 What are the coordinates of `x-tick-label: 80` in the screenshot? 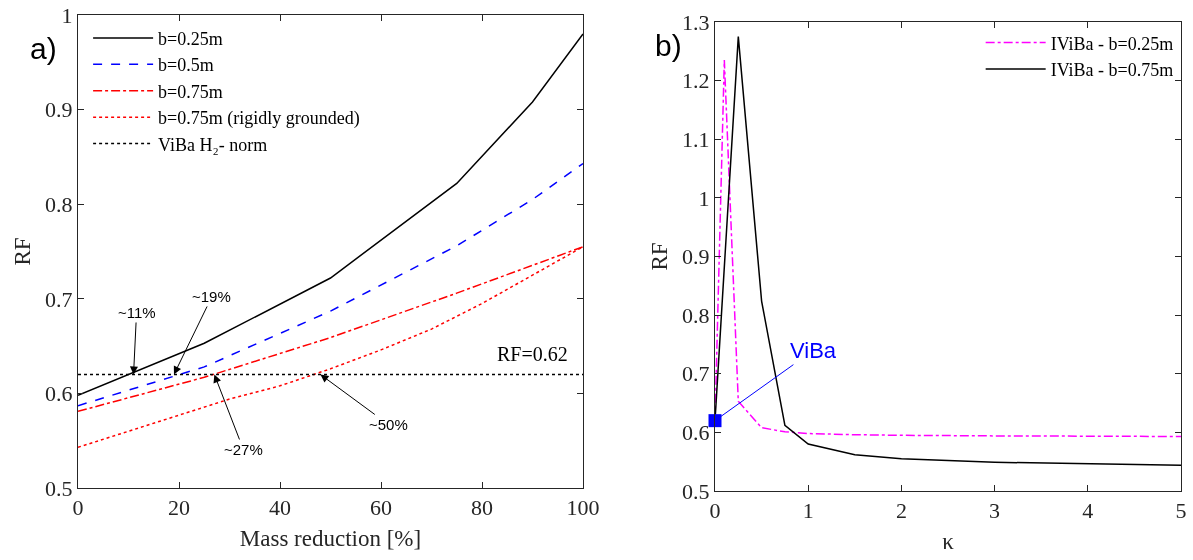 It's located at (482, 508).